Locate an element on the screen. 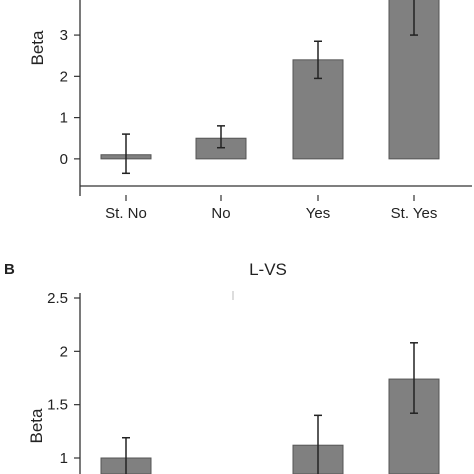 This screenshot has width=474, height=474. panel-b-label: B is located at coordinates (9, 269).